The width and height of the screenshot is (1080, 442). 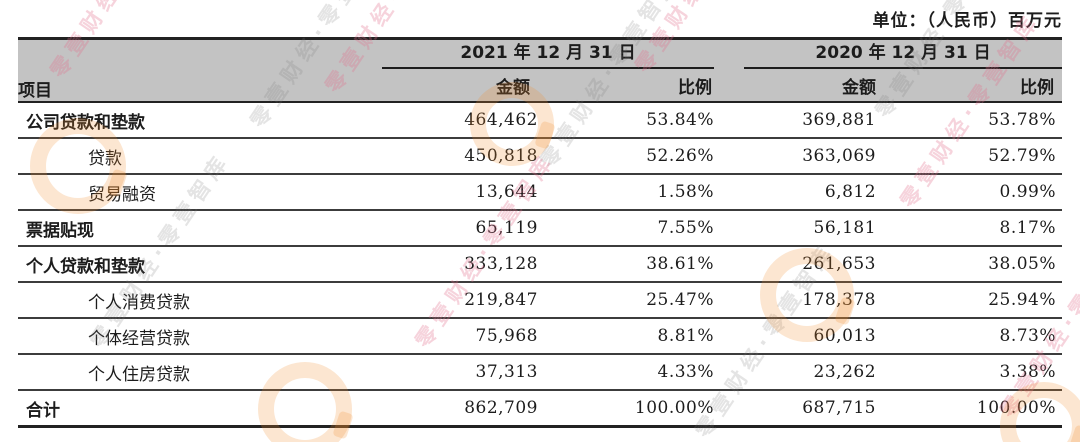 What do you see at coordinates (695, 87) in the screenshot?
I see `column-header-ratio-2021: 比例` at bounding box center [695, 87].